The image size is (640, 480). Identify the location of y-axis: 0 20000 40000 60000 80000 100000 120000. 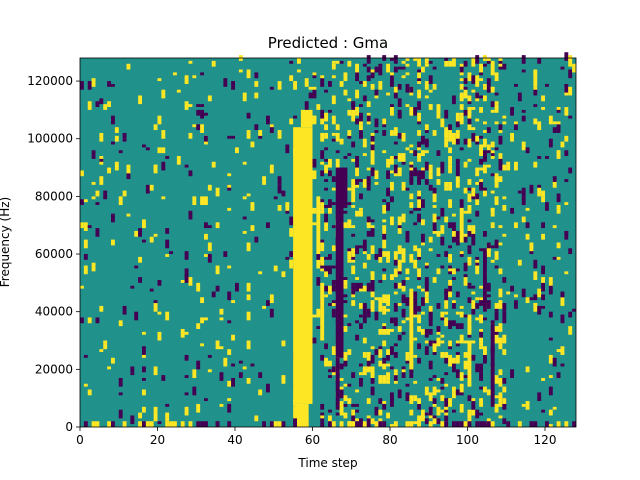
(53, 254).